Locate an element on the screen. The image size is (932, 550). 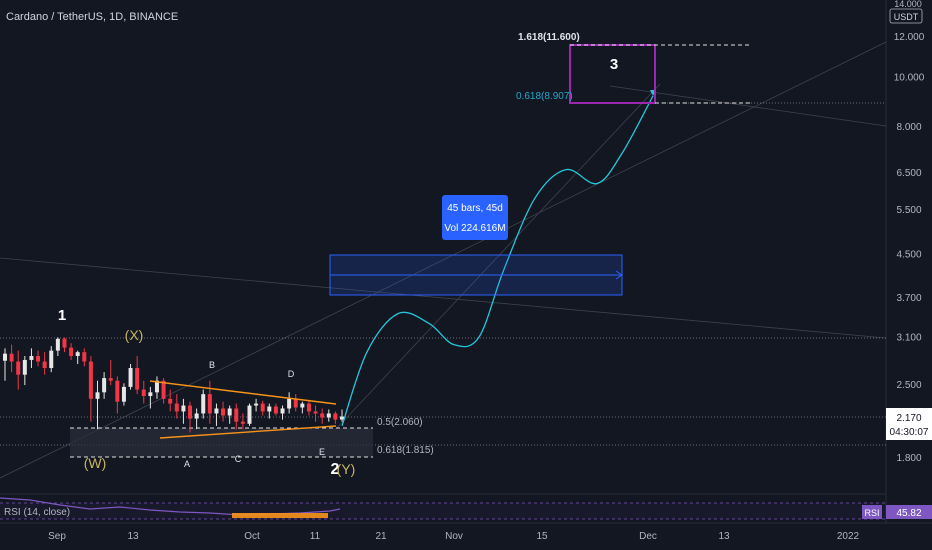
rsi-badge is located at coordinates (872, 512).